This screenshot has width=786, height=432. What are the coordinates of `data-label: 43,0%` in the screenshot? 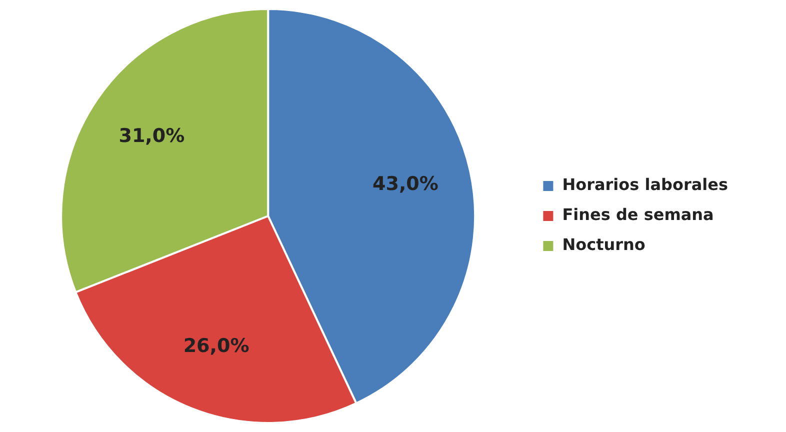 It's located at (405, 184).